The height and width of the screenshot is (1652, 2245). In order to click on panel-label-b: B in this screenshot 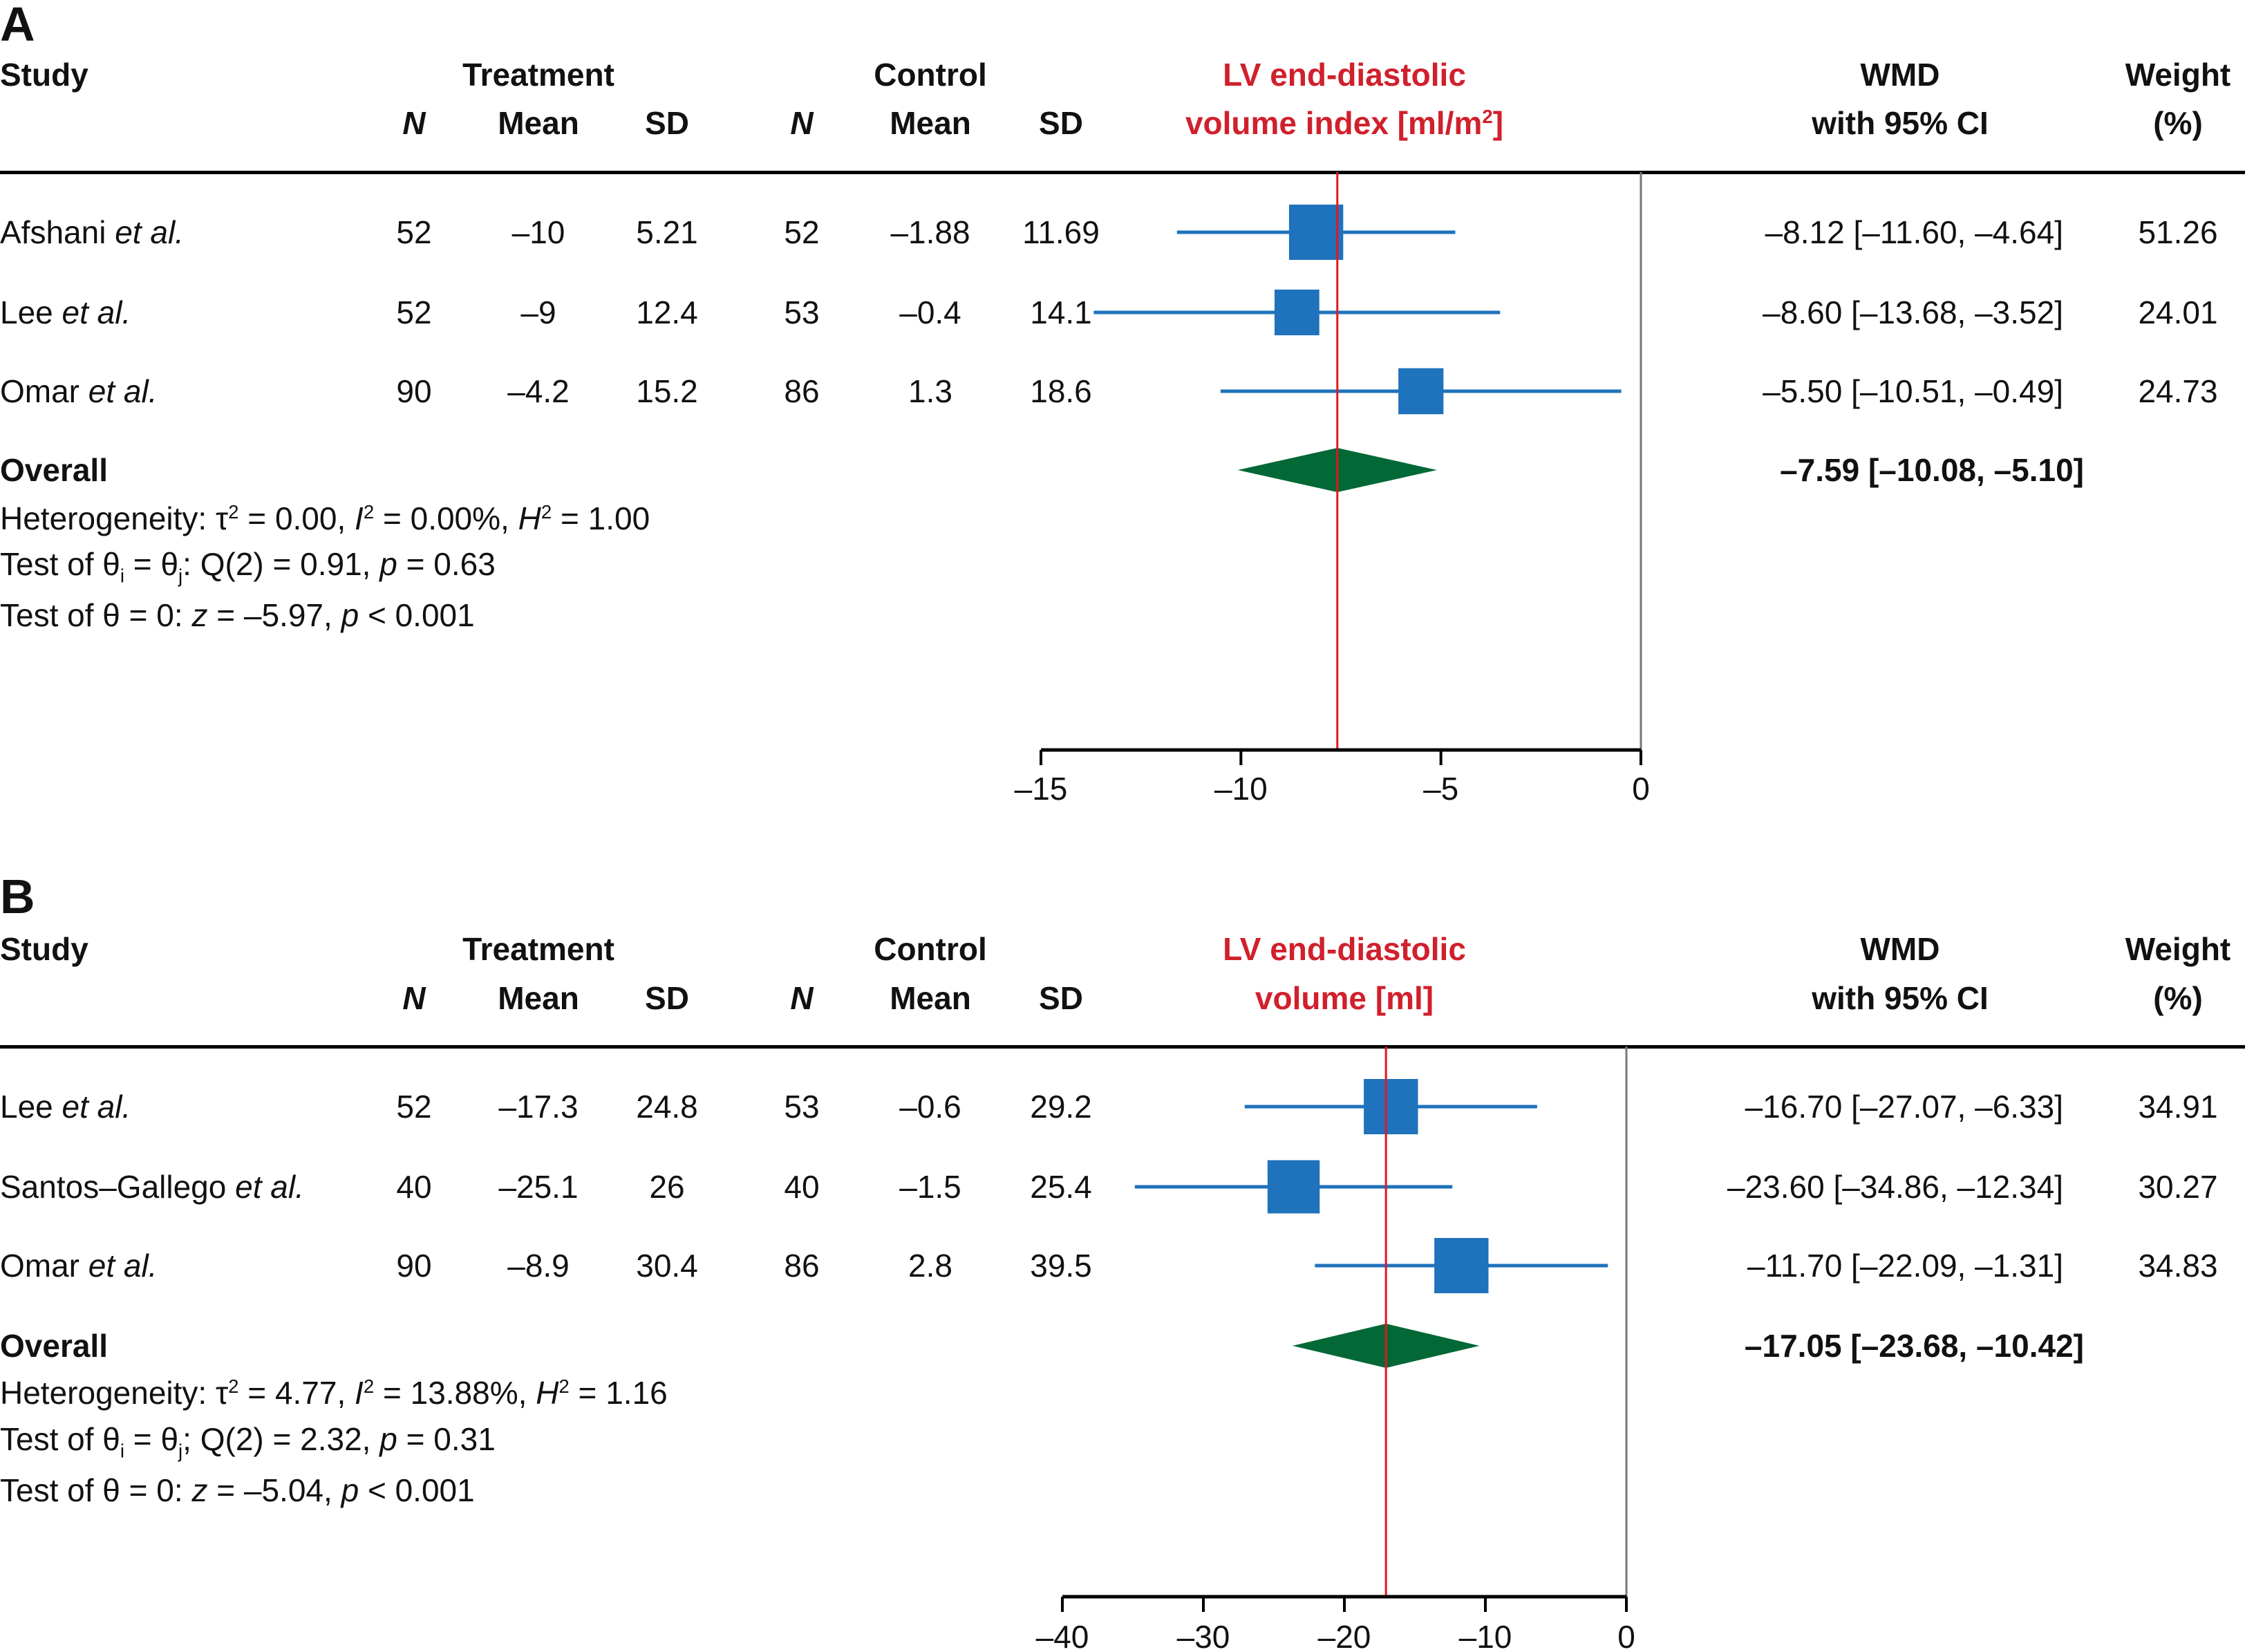, I will do `click(17, 896)`.